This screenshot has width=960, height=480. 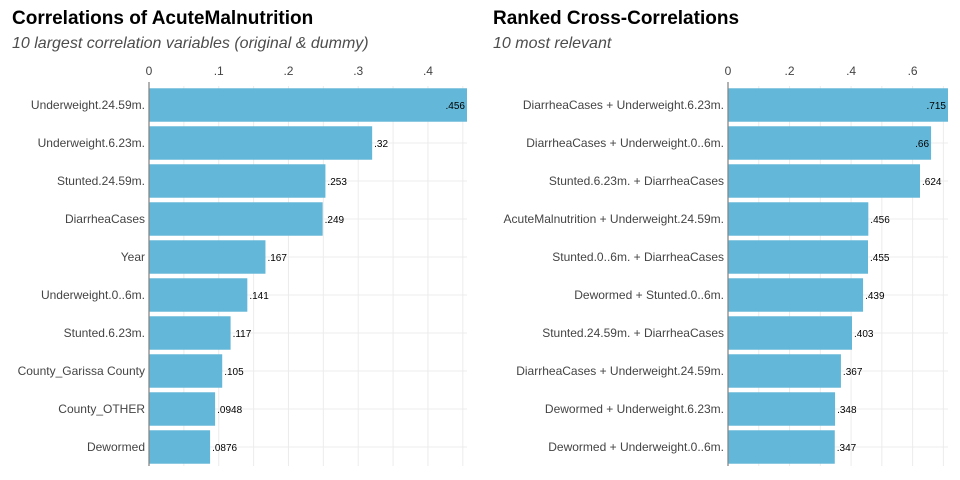 I want to click on chart-2-title: Ranked Cross-Correlations, so click(x=616, y=18).